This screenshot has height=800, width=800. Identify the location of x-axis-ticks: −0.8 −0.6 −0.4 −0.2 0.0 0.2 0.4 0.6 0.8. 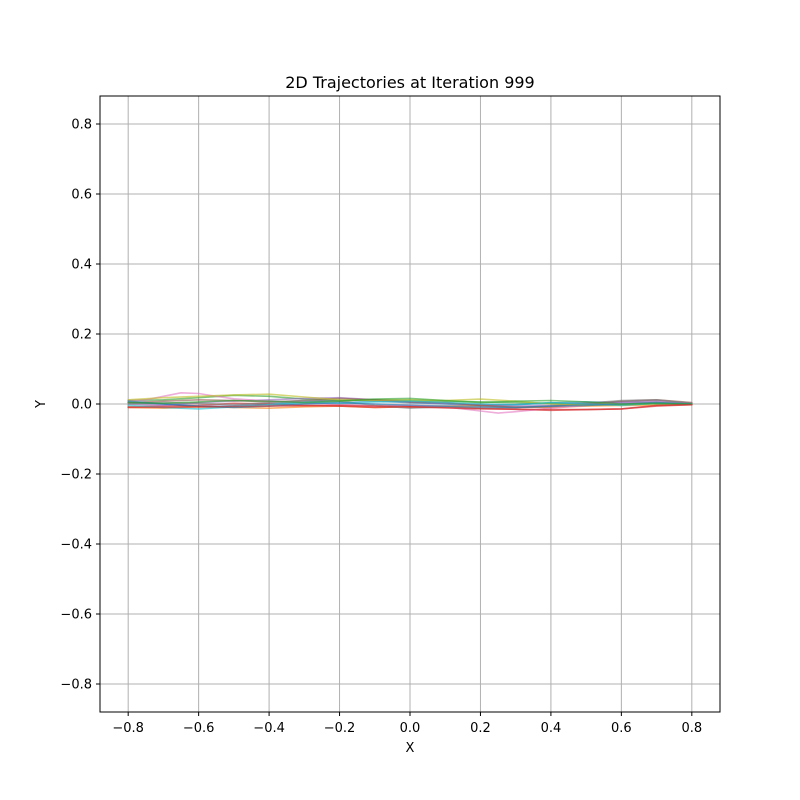
(407, 724).